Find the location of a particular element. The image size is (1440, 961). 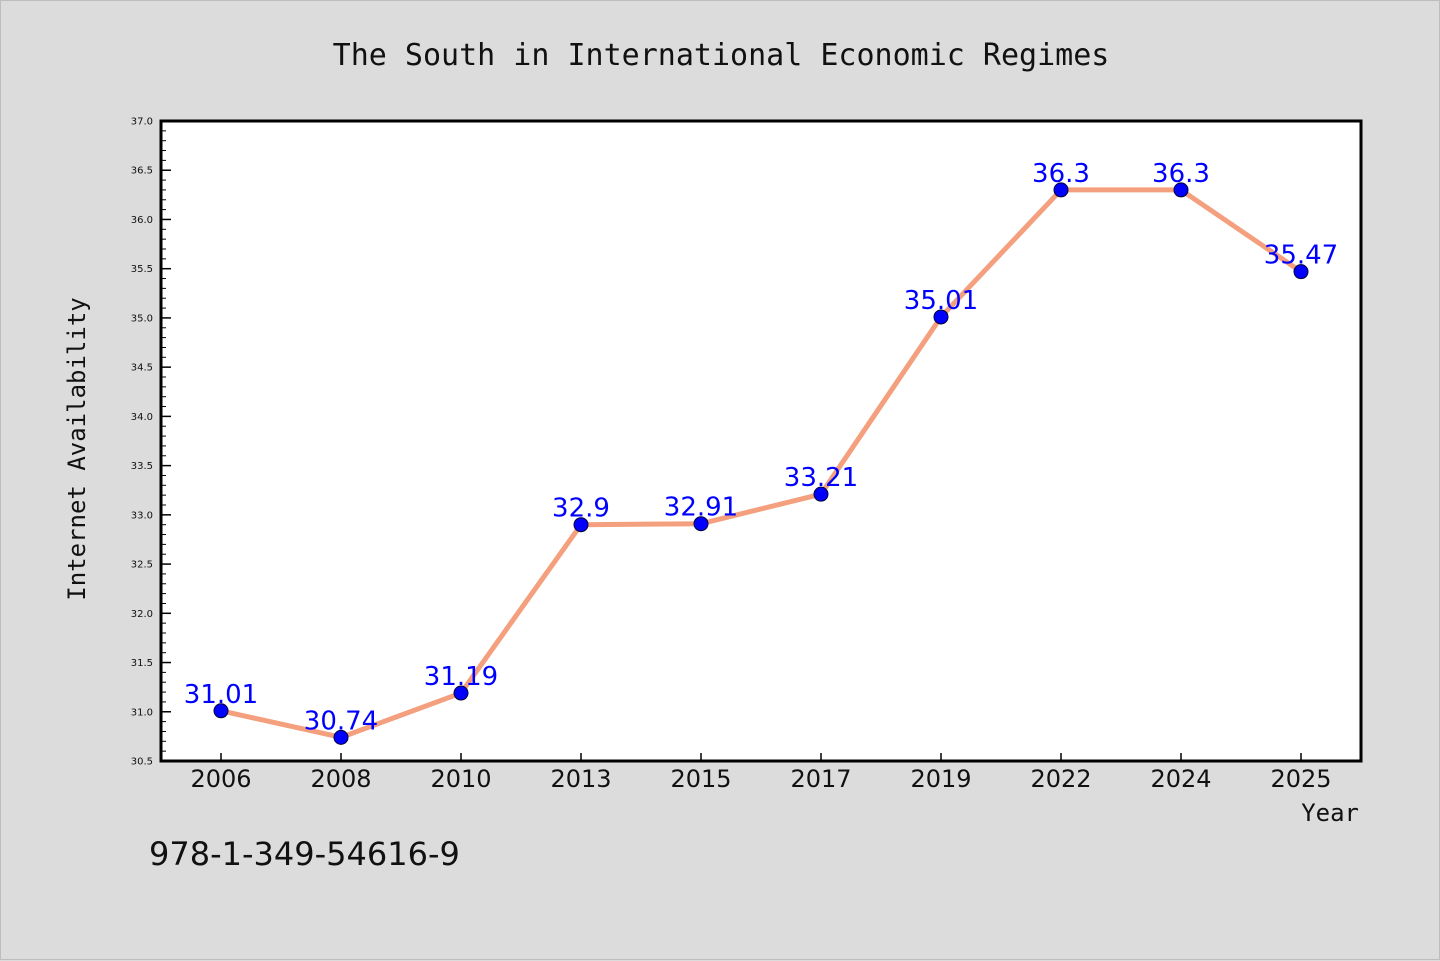

x-tick-label: 2017 is located at coordinates (820, 779).